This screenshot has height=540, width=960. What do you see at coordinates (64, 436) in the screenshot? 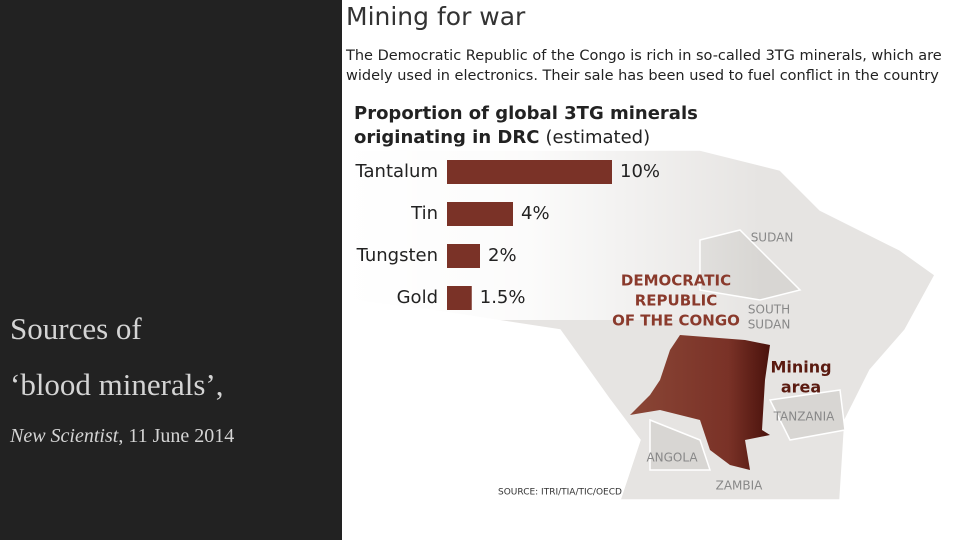
I see `citation-publication: New Scientist` at bounding box center [64, 436].